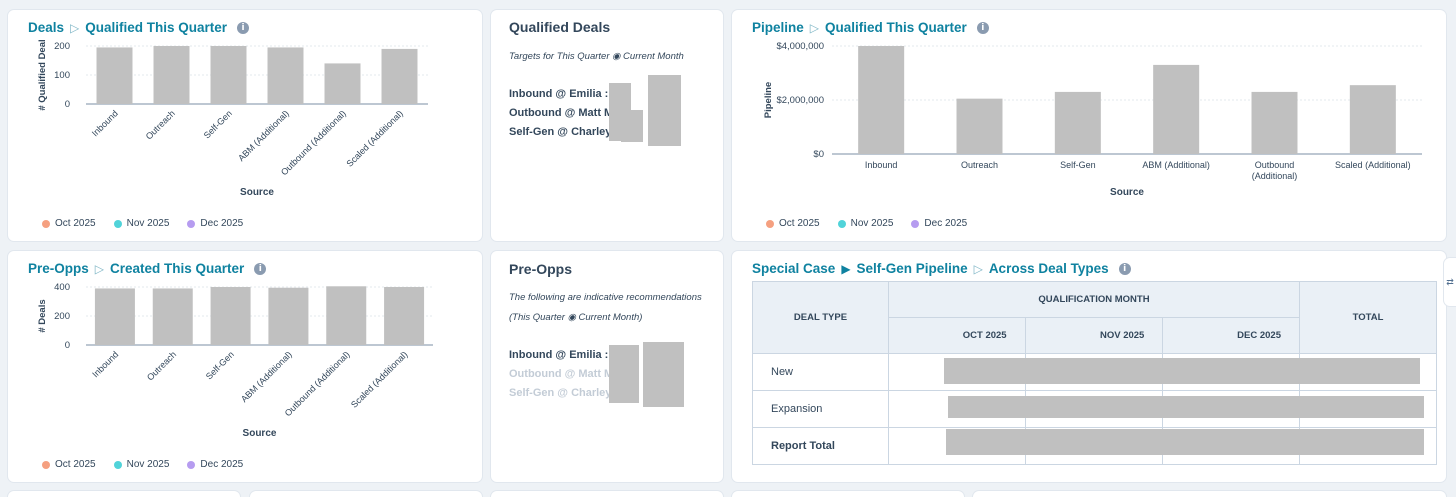  I want to click on x-tick-label: Outbound, so click(1275, 165).